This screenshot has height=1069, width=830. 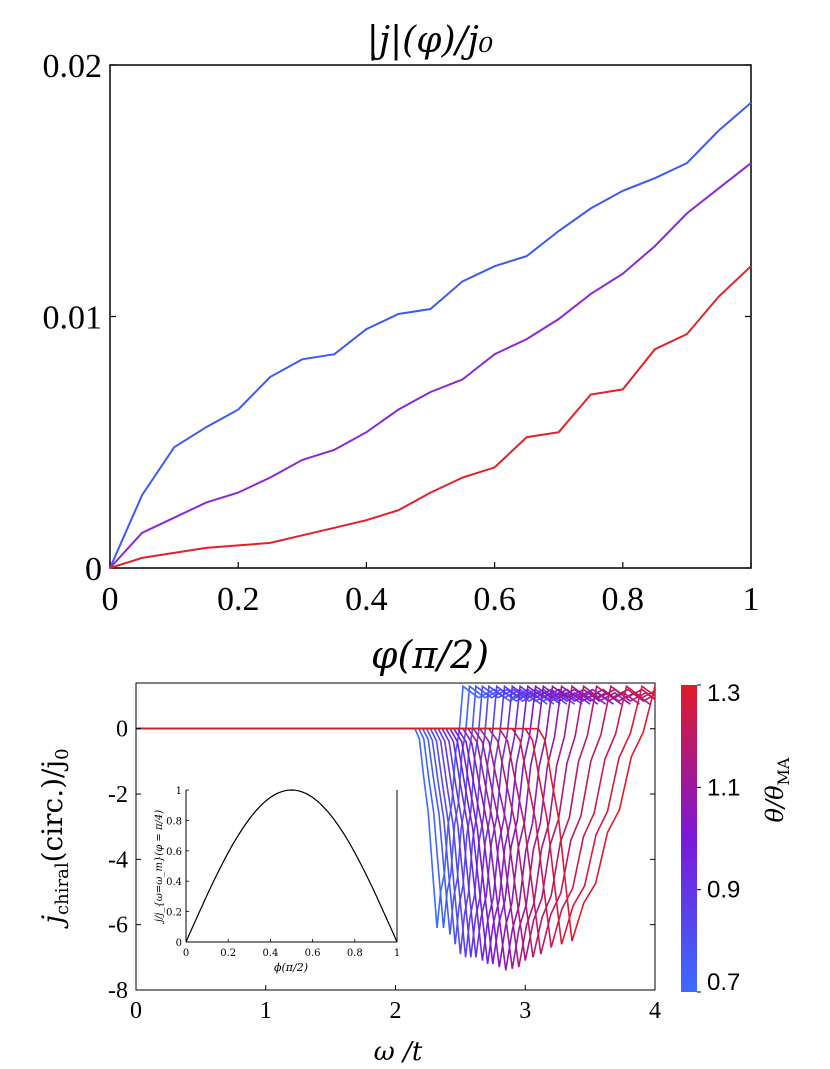 I want to click on inset-xtick-label: 0.6, so click(x=313, y=953).